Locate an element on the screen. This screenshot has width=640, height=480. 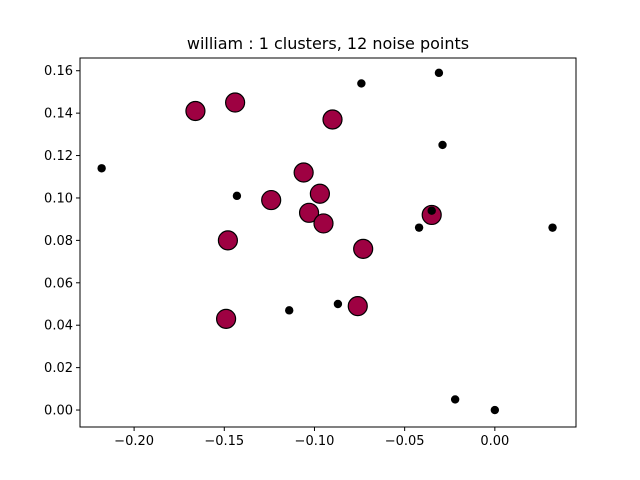
y-tick-label: 0.14 is located at coordinates (58, 114).